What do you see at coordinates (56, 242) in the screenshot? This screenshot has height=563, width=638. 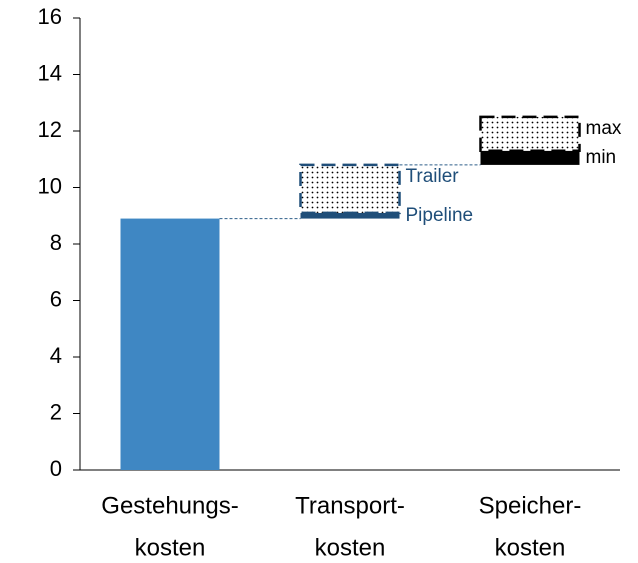 I see `y-tick-label: 8` at bounding box center [56, 242].